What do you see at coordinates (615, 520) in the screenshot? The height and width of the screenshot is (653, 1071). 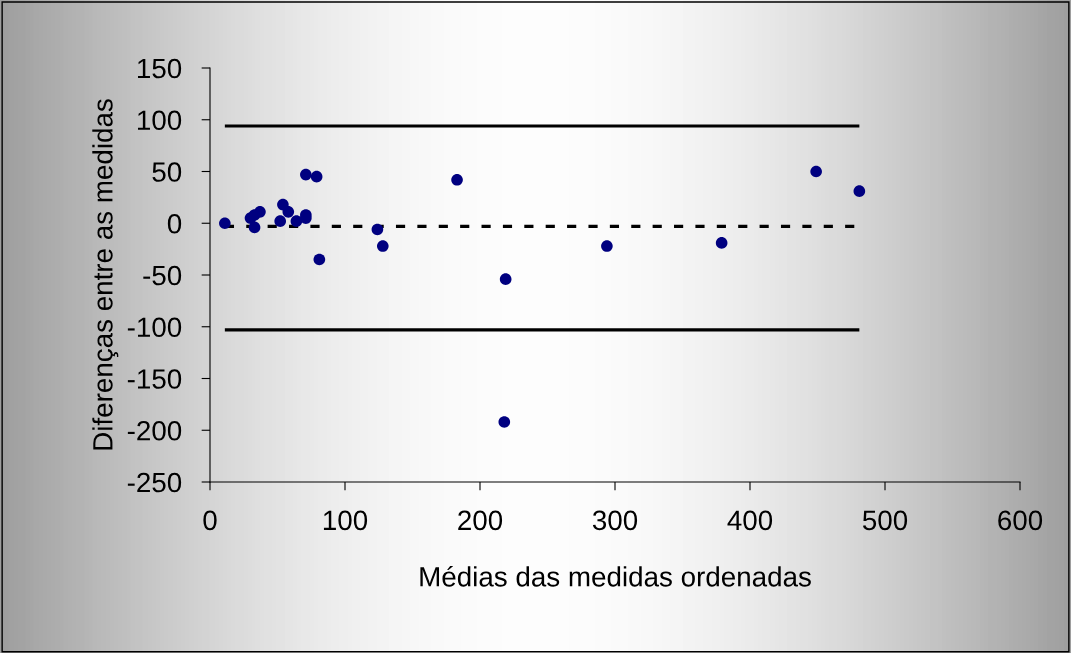 I see `x-tick-label: 300` at bounding box center [615, 520].